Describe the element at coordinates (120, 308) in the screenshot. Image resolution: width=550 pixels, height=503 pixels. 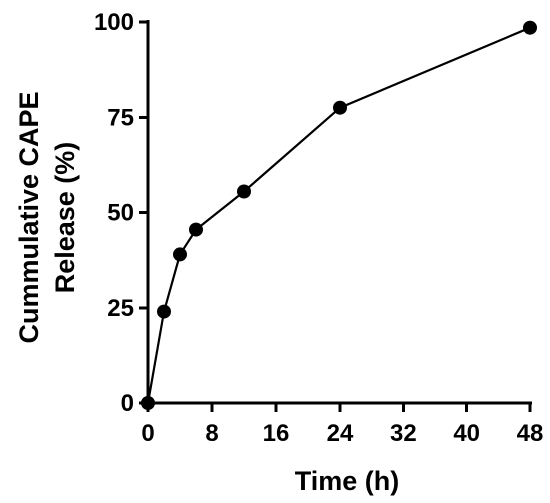
I see `y-tick-label: 25` at that location.